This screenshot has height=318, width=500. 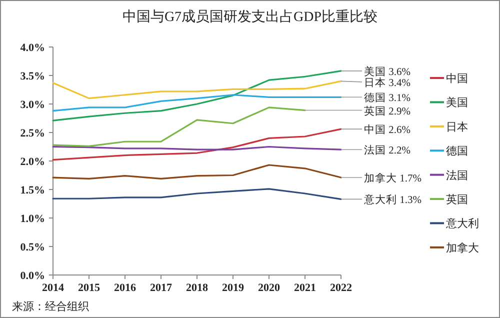 What do you see at coordinates (32, 76) in the screenshot?
I see `y-tick-label: 3.5%` at bounding box center [32, 76].